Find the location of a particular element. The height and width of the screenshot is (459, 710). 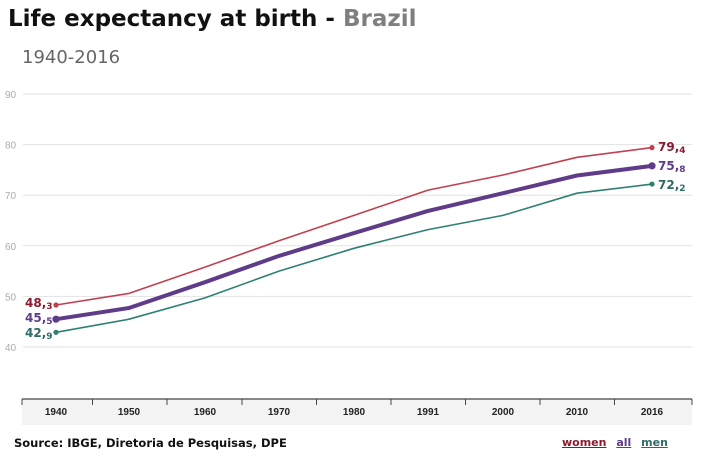

legend-men-link: men is located at coordinates (654, 442).